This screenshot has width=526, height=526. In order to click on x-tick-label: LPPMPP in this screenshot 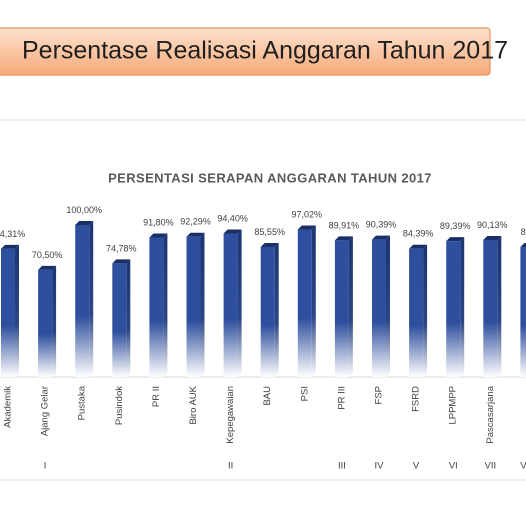, I will do `click(453, 405)`.